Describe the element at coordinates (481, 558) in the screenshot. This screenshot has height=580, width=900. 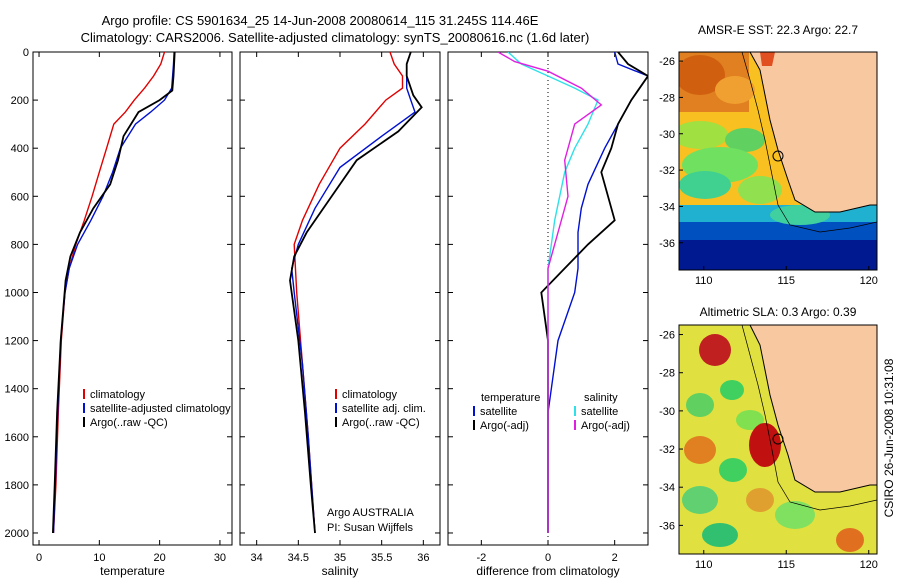
I see `x-tick-label: -2` at that location.